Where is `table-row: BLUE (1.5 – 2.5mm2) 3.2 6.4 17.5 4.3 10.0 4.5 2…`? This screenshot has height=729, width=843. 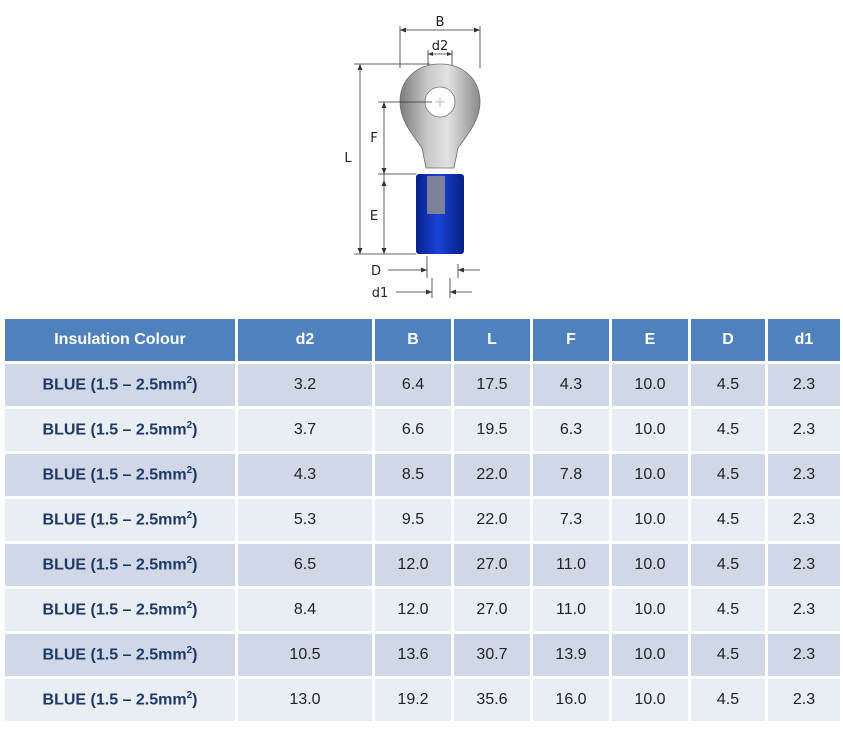
table-row: BLUE (1.5 – 2.5mm2) 3.2 6.4 17.5 4.3 10.0 4.5 2… is located at coordinates (422, 385).